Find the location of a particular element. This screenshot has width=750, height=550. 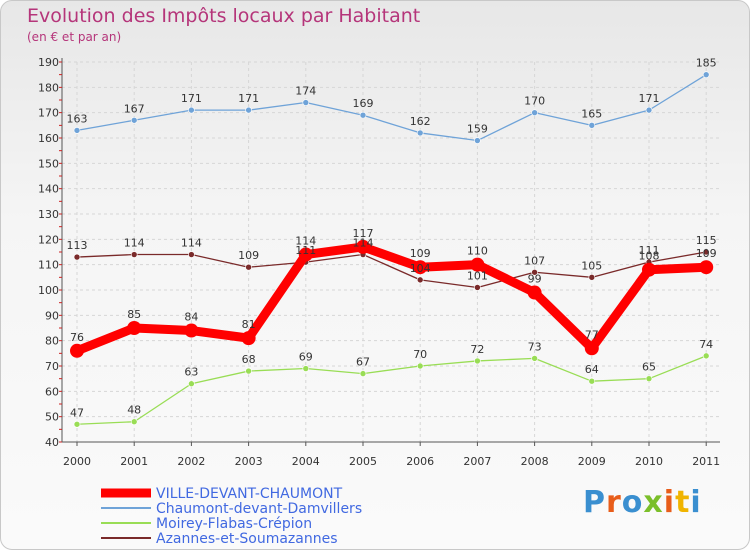

x-tick-label: 2005 is located at coordinates (363, 461).